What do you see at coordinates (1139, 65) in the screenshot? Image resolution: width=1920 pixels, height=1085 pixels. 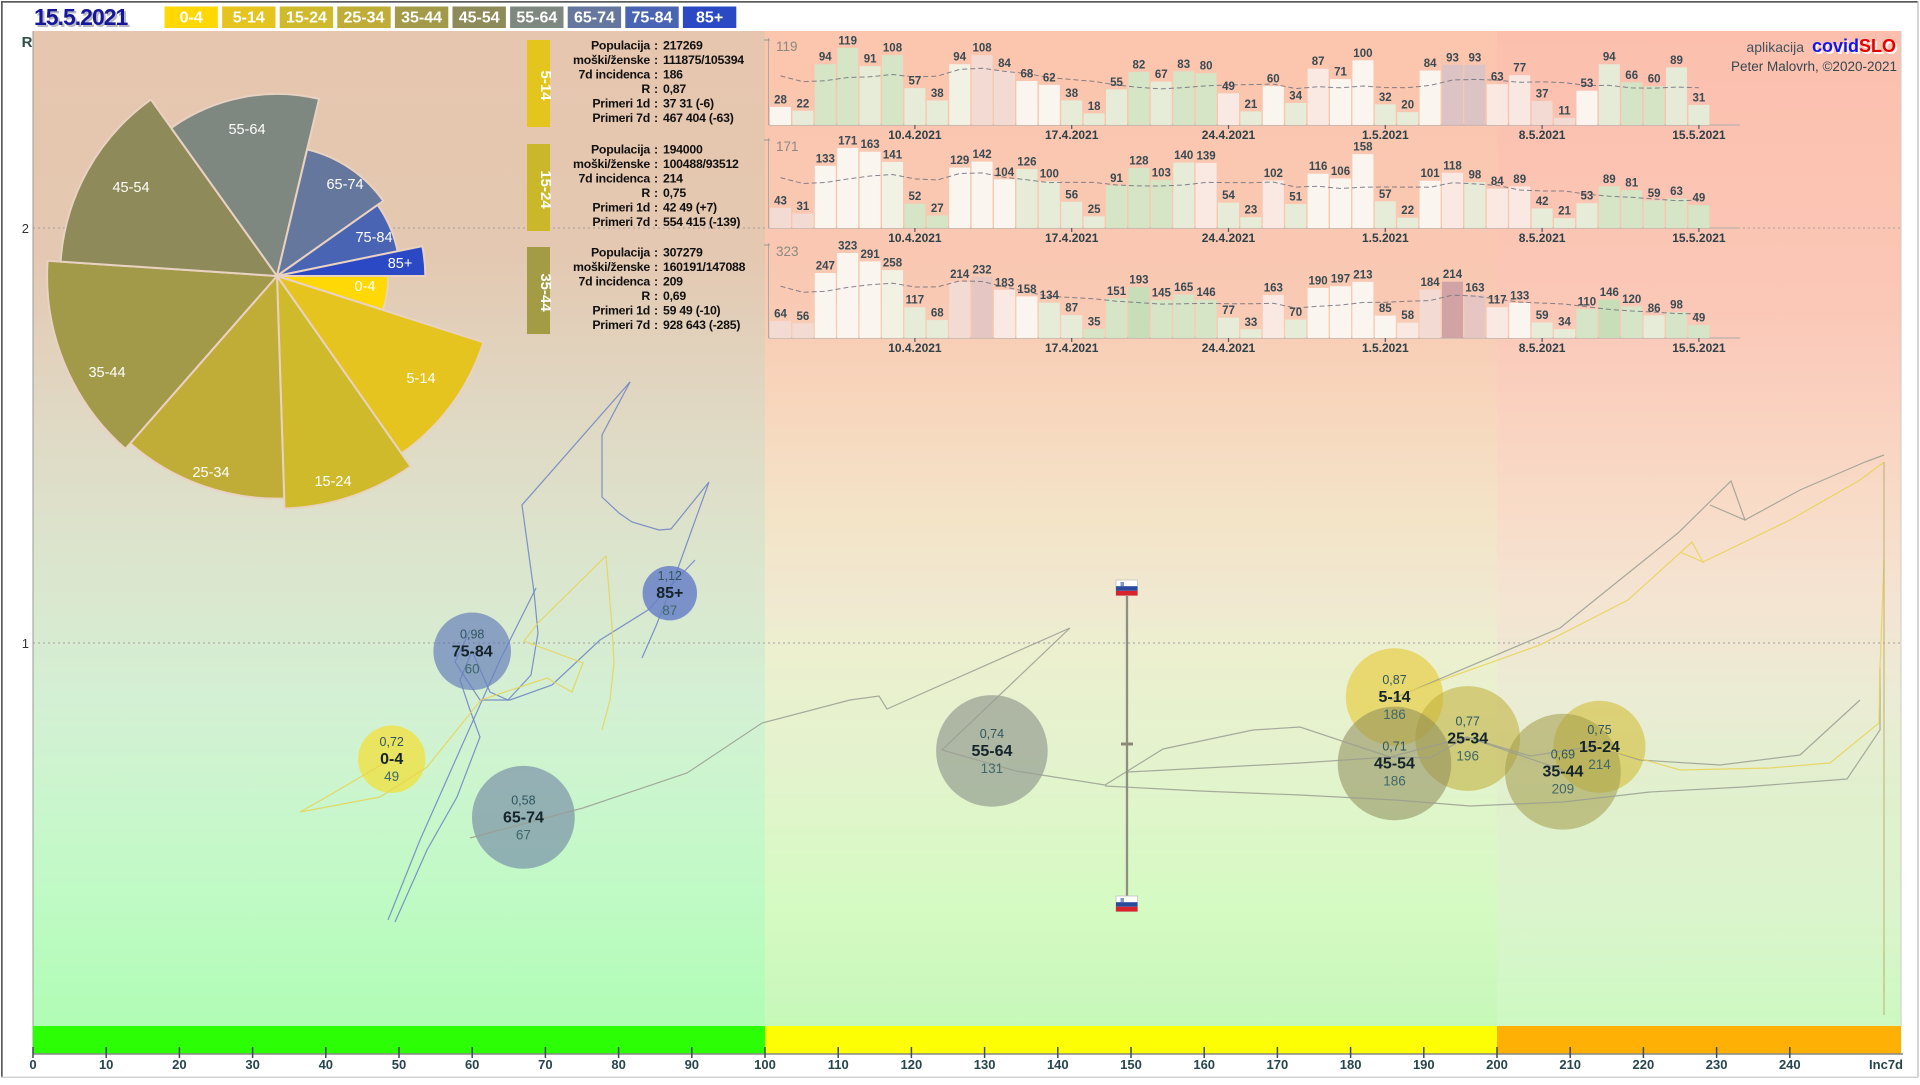 I see `svg-text: 82` at bounding box center [1139, 65].